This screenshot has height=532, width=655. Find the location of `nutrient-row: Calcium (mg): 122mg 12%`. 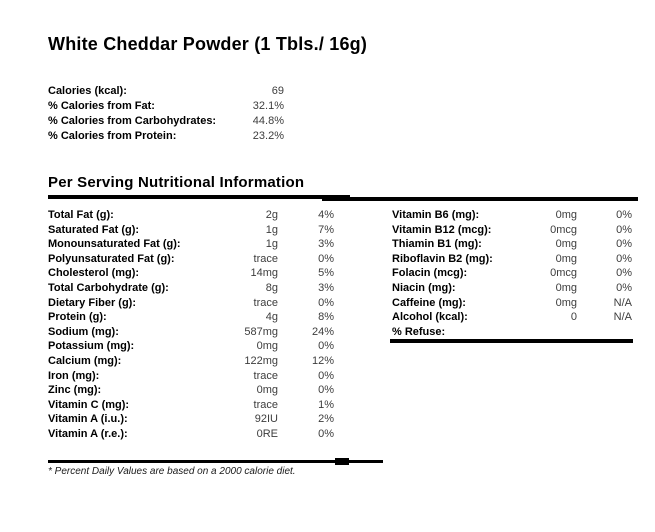

nutrient-row: Calcium (mg): 122mg 12% is located at coordinates (191, 361).